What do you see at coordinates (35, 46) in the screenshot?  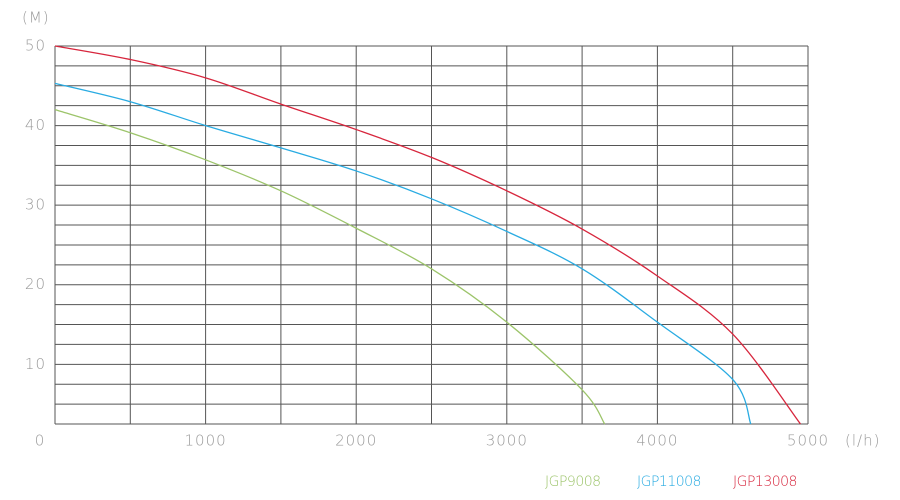 I see `y-tick-label: 50` at bounding box center [35, 46].